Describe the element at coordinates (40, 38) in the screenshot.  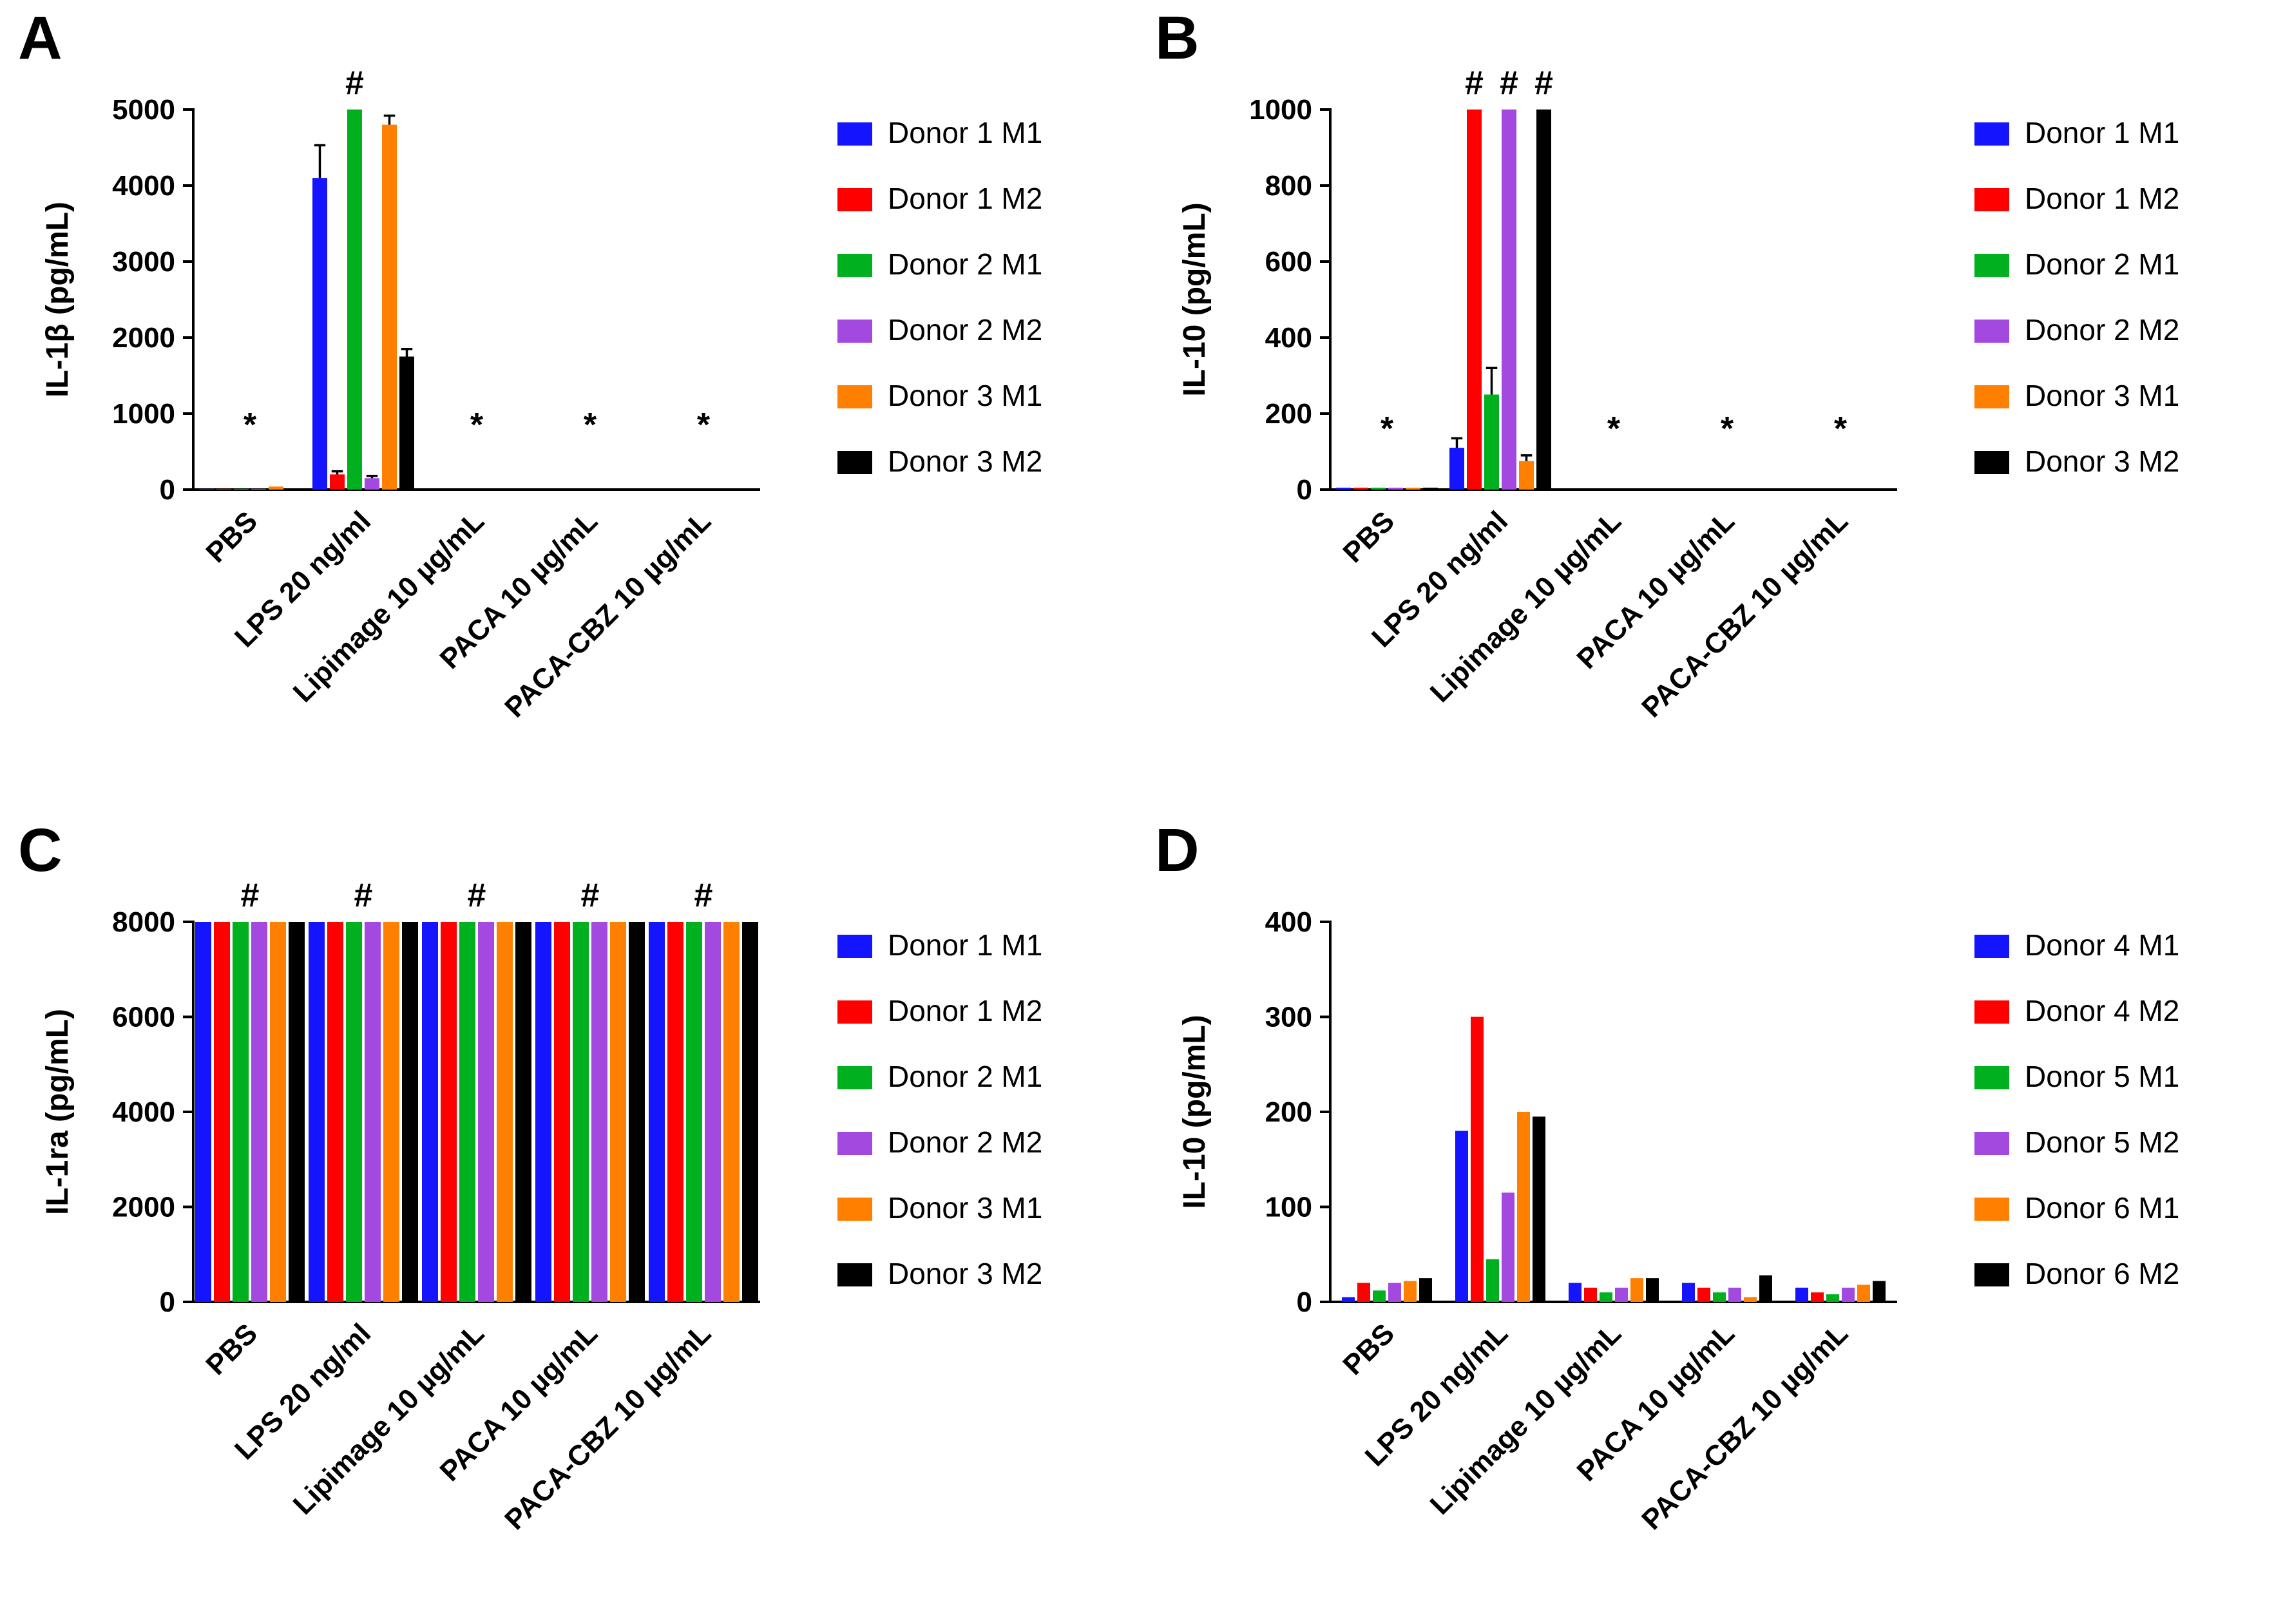
I see `panel-label-a: A` at that location.